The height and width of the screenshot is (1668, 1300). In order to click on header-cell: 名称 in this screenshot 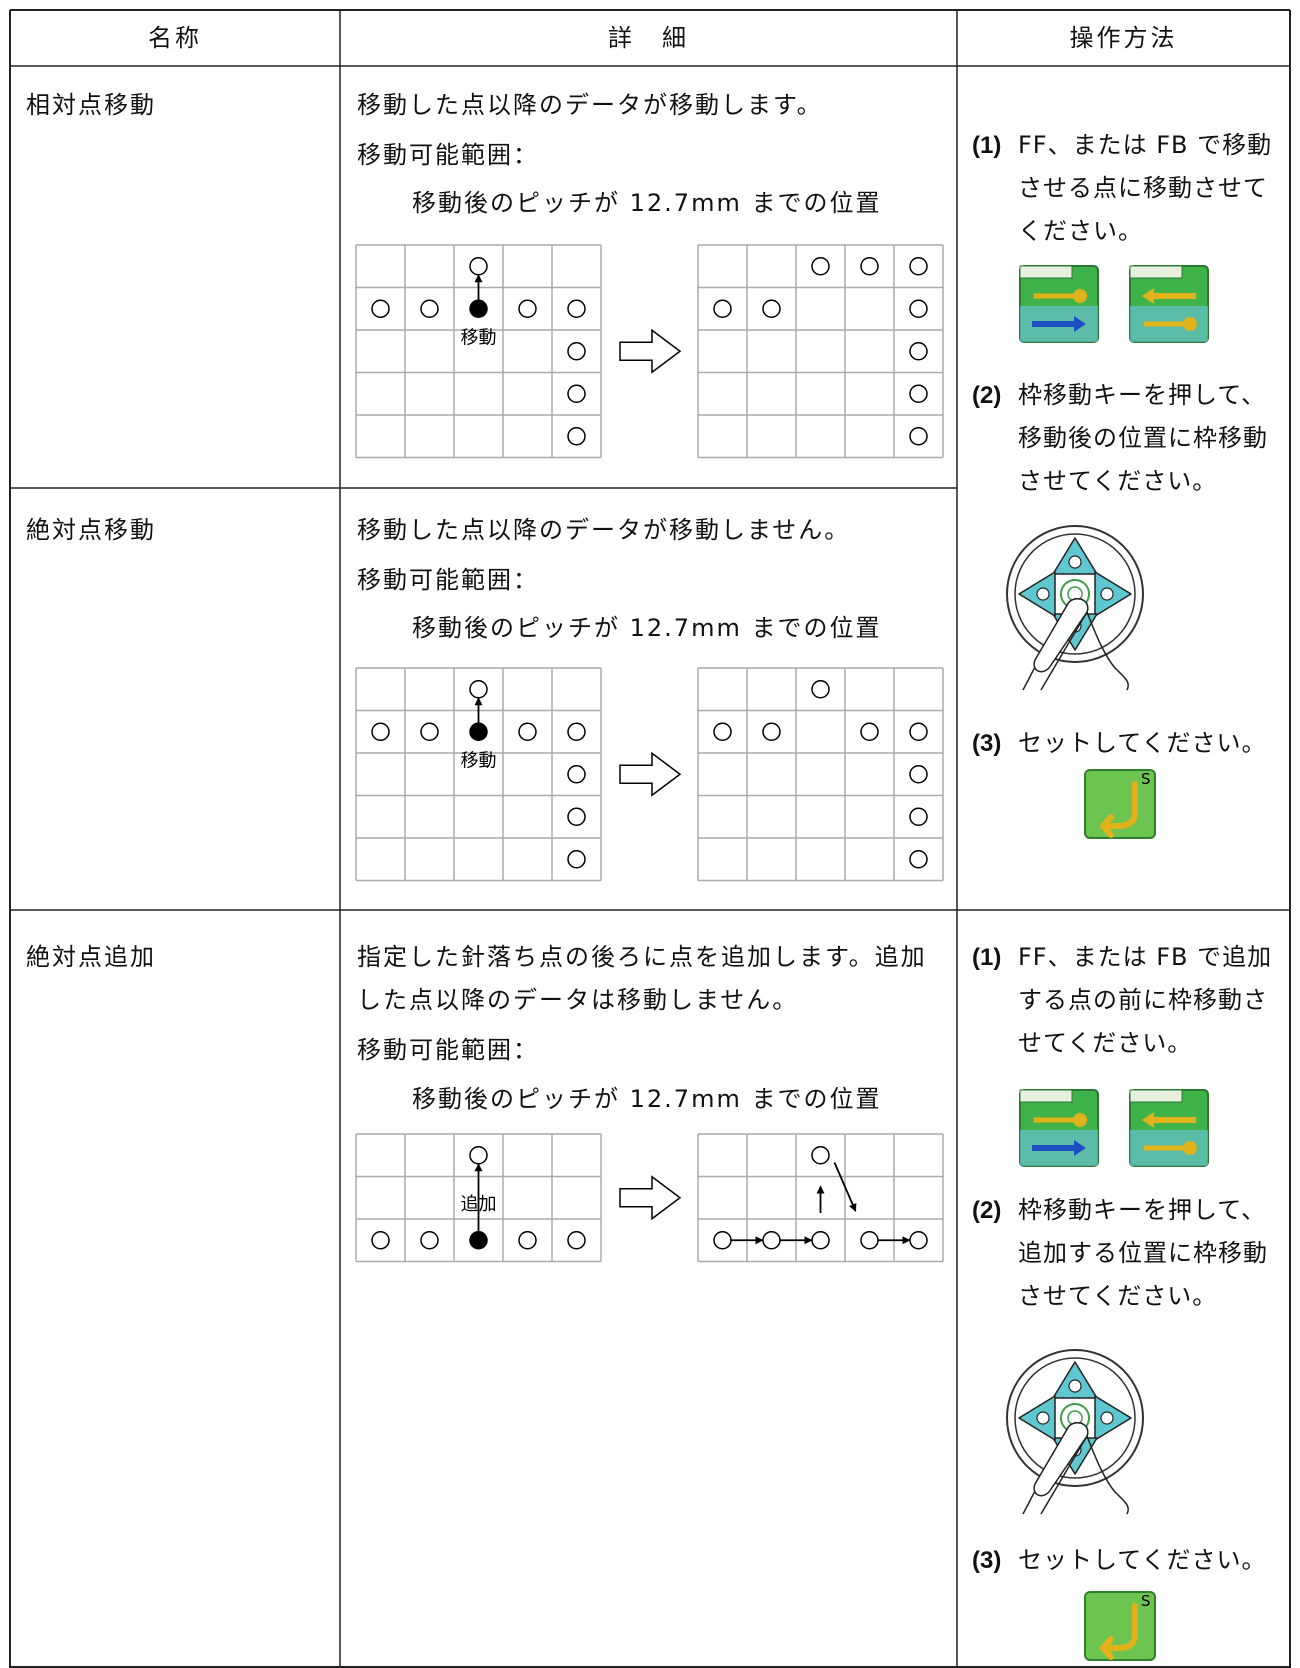, I will do `click(175, 38)`.